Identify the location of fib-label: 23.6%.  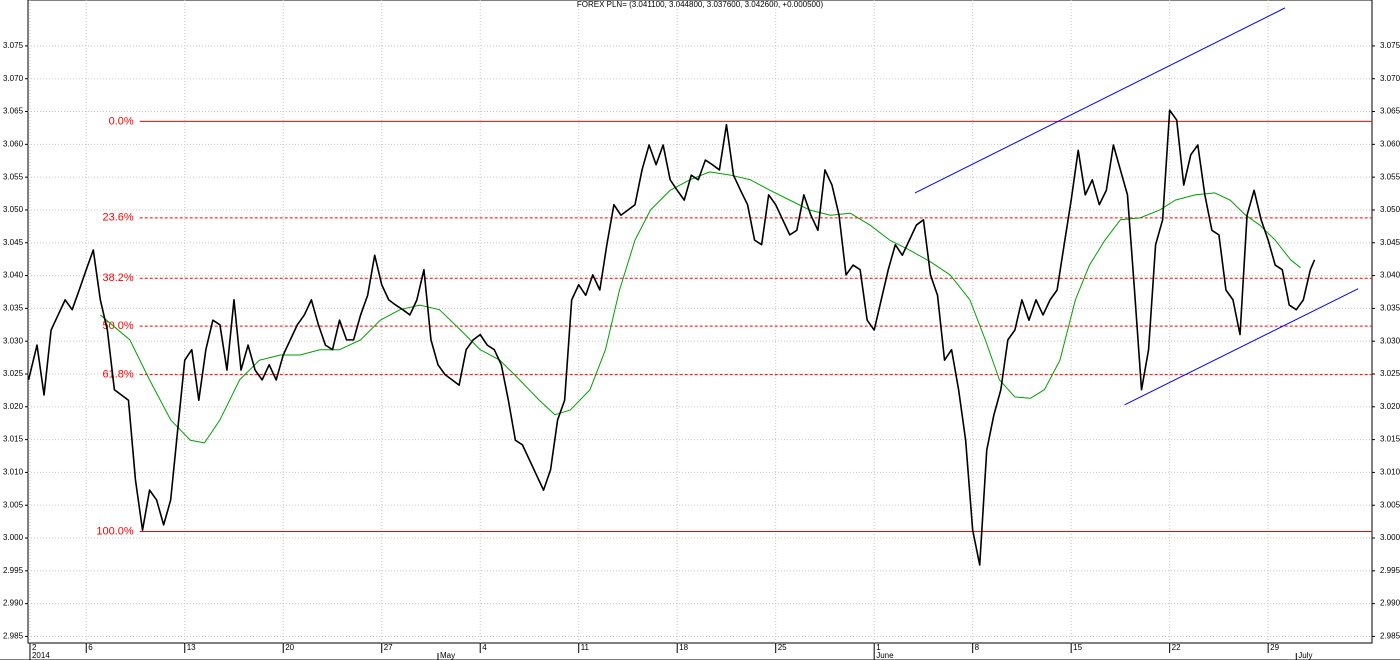
(118, 218).